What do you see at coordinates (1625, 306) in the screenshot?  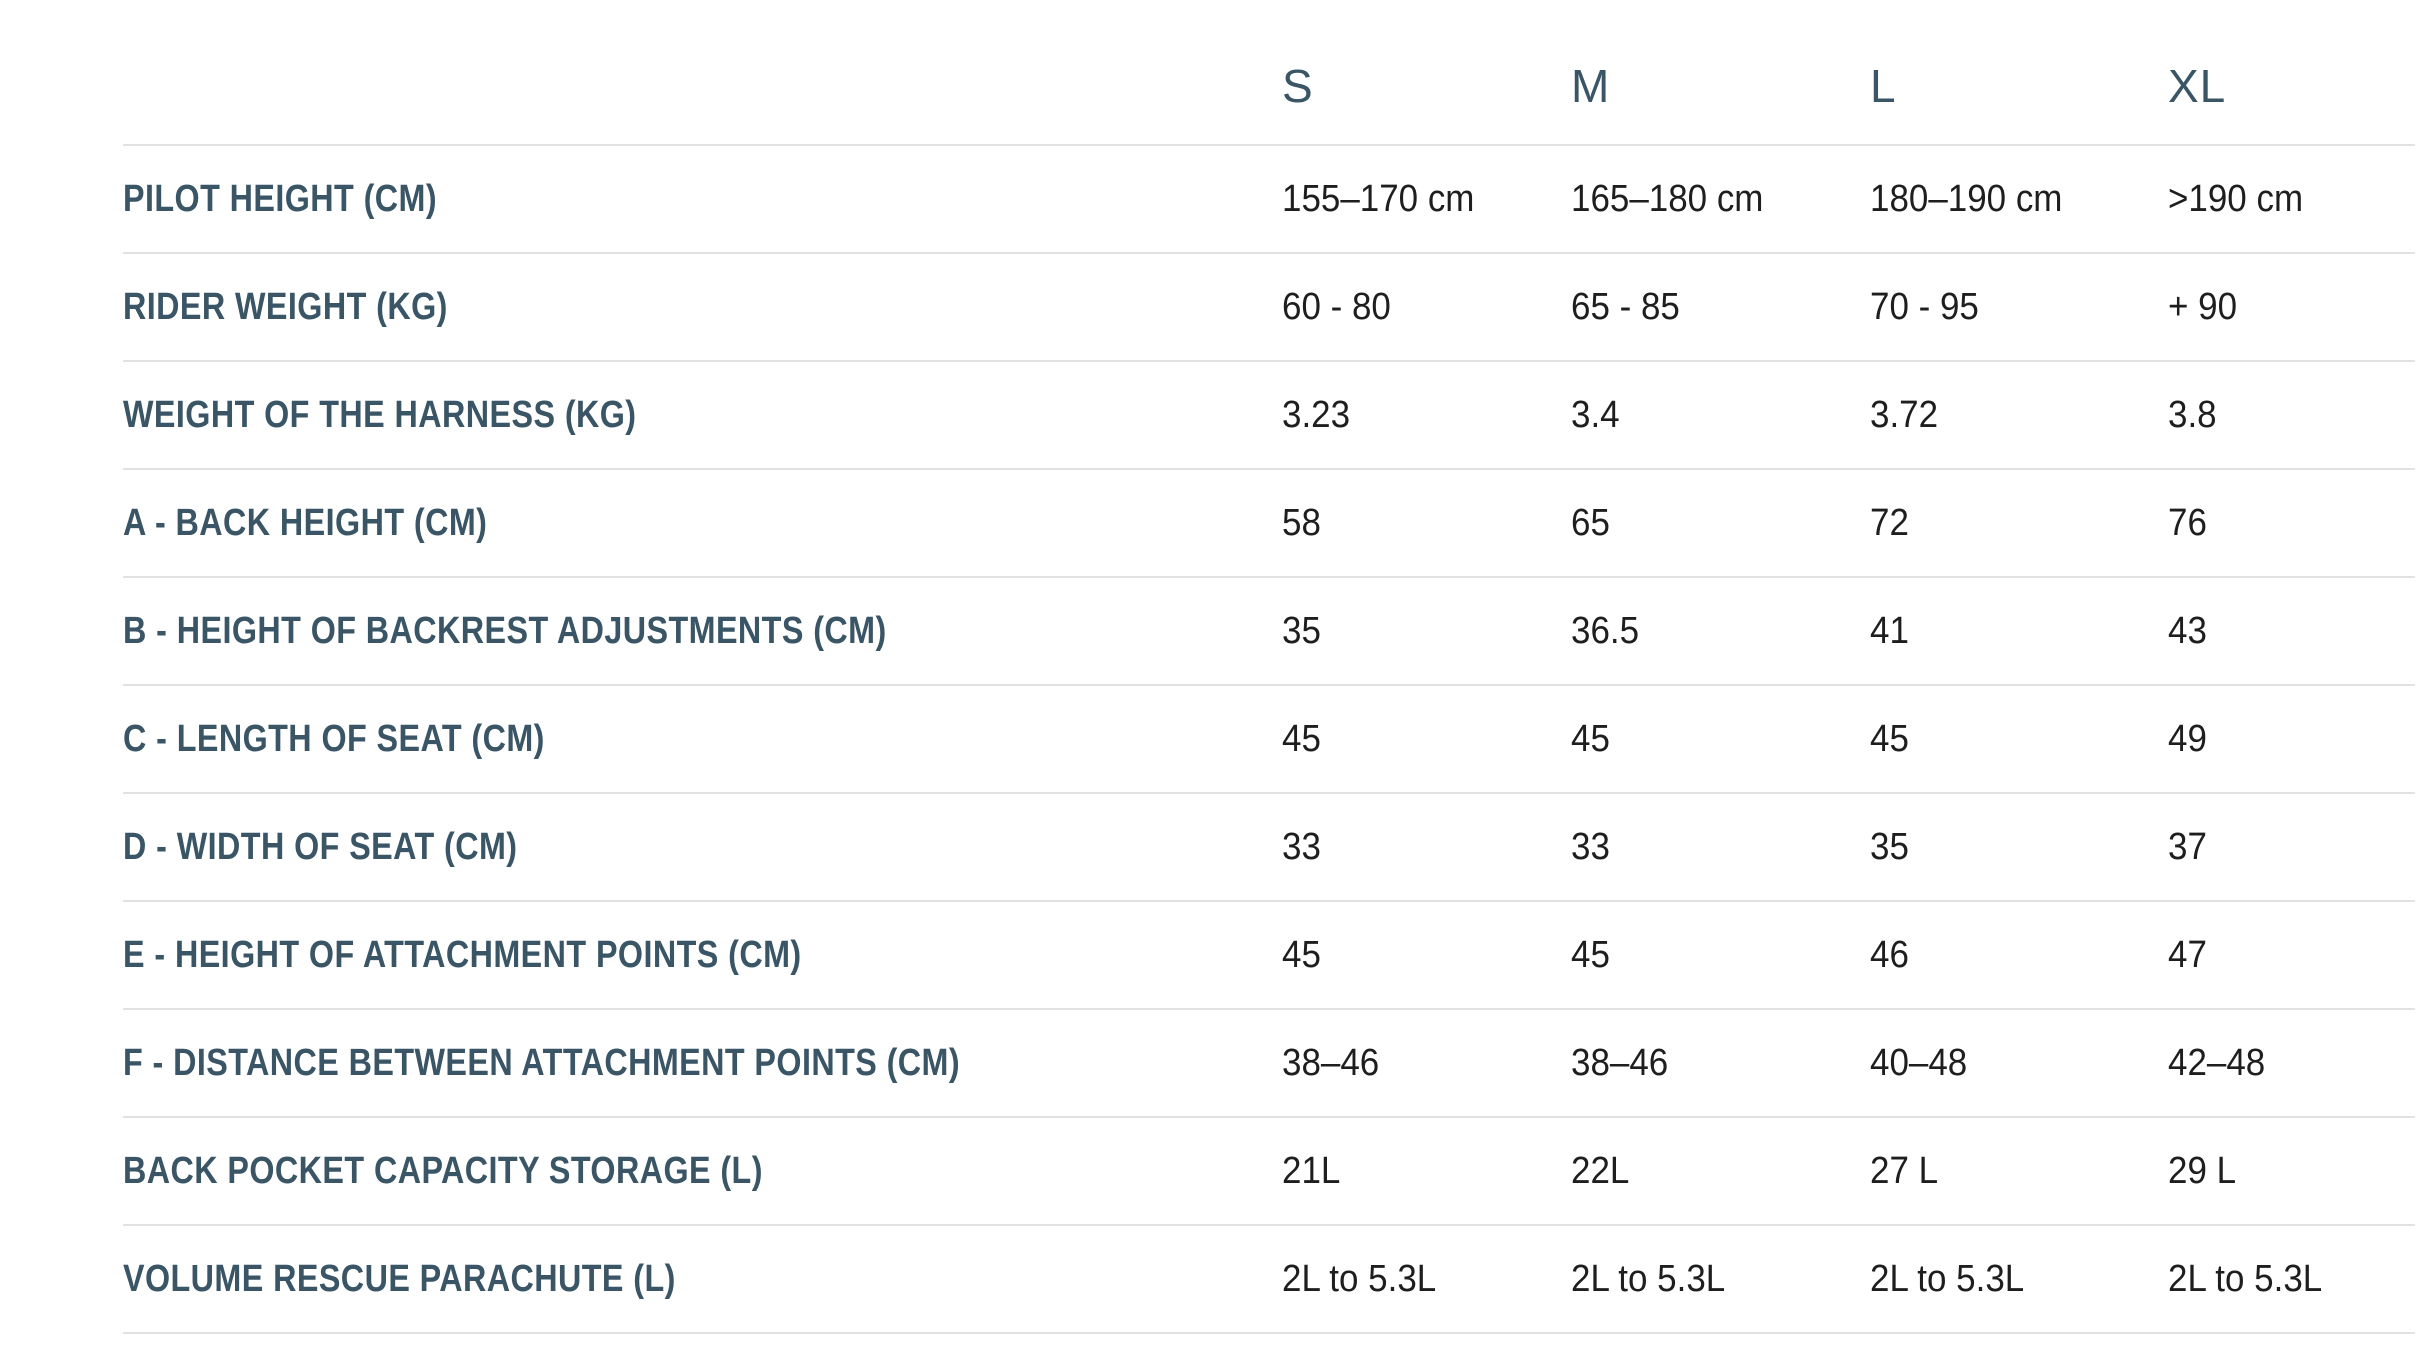 I see `cell-value: 65 - 85` at bounding box center [1625, 306].